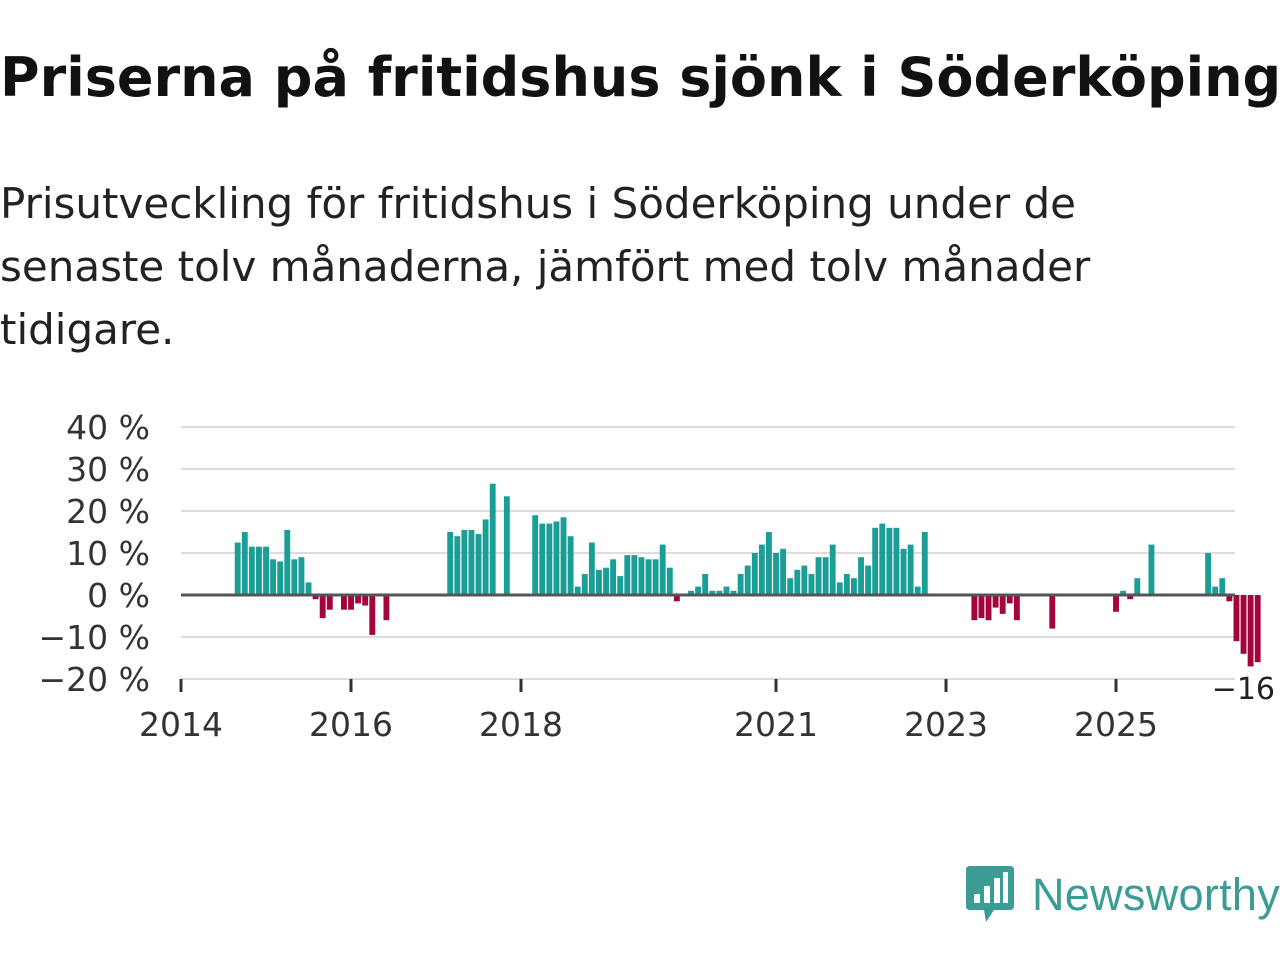 The image size is (1280, 960). I want to click on bar-chart-bubble-icon, so click(990, 894).